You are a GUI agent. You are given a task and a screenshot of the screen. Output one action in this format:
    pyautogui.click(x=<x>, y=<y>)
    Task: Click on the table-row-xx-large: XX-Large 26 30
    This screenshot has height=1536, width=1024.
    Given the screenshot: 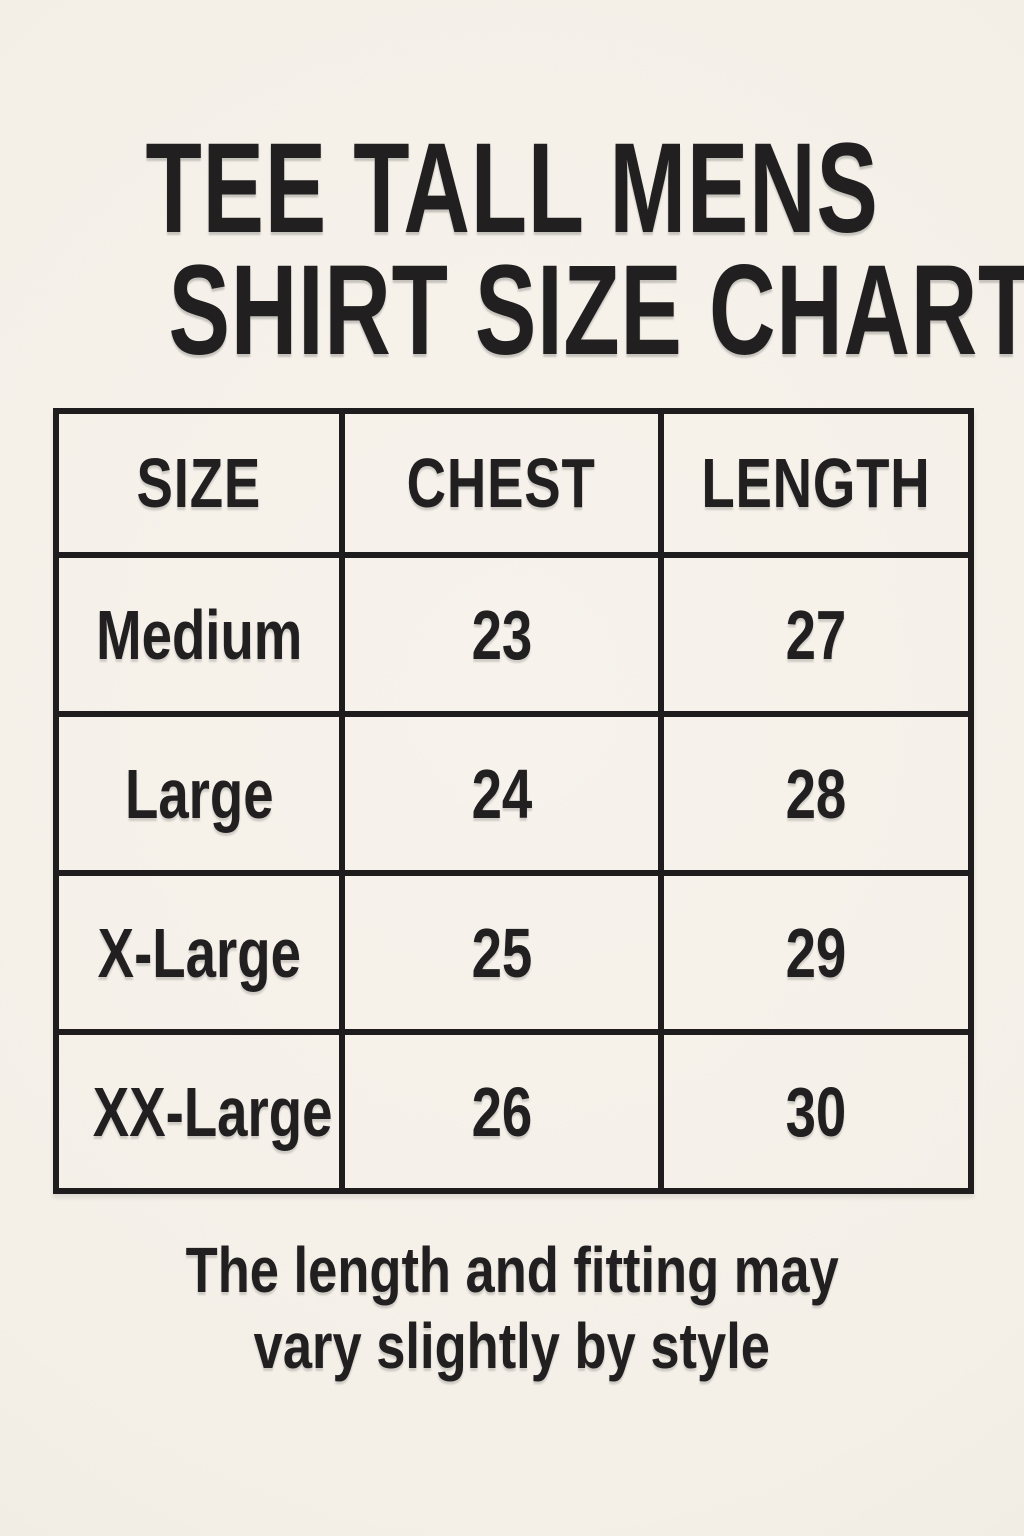 What is the action you would take?
    pyautogui.click(x=513, y=1111)
    